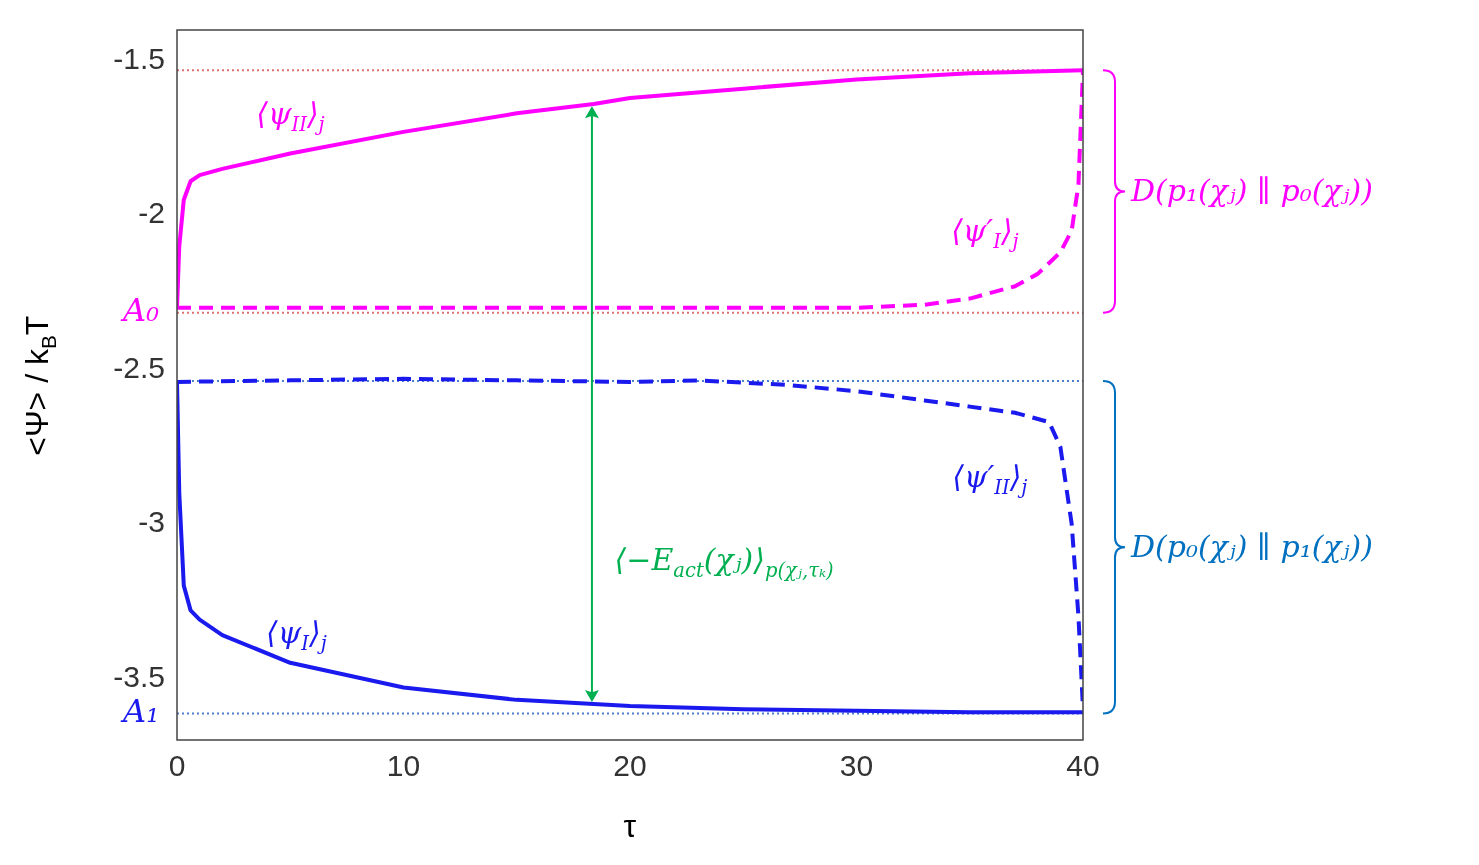  What do you see at coordinates (139, 710) in the screenshot?
I see `ref-line-label: A₁` at bounding box center [139, 710].